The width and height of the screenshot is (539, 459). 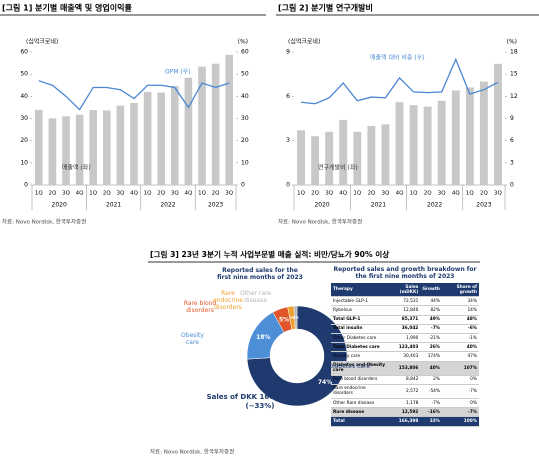 I want to click on table-cell: 85,371, so click(x=404, y=320).